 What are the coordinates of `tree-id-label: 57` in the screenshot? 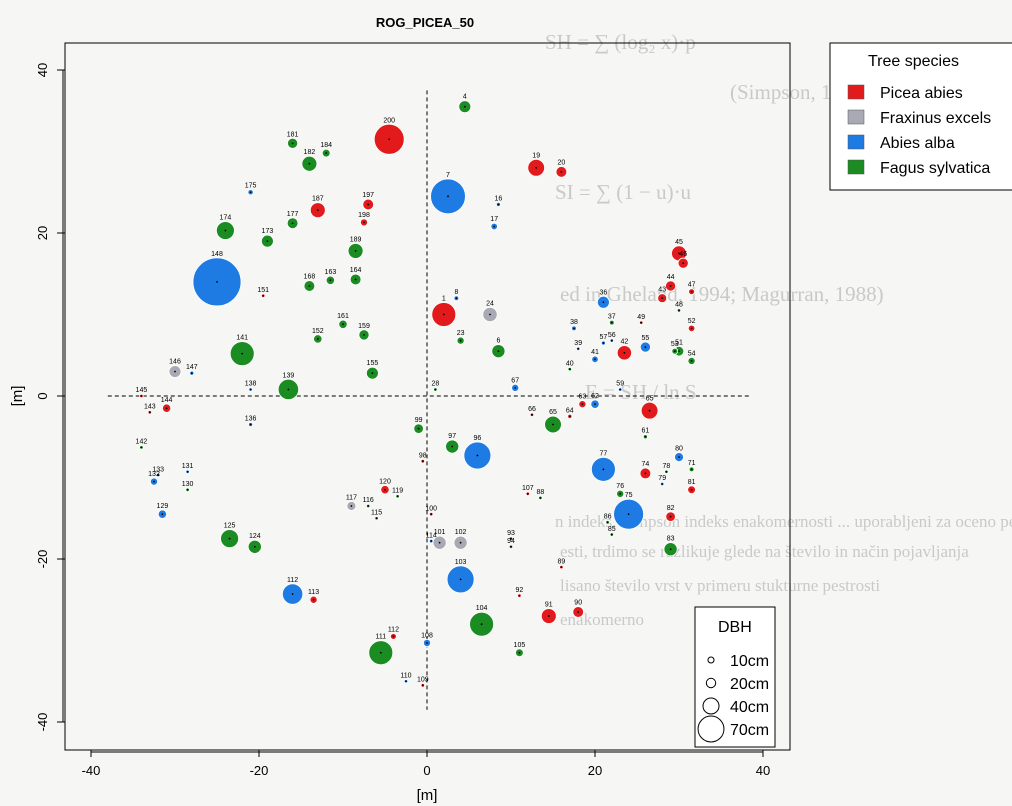 It's located at (604, 337).